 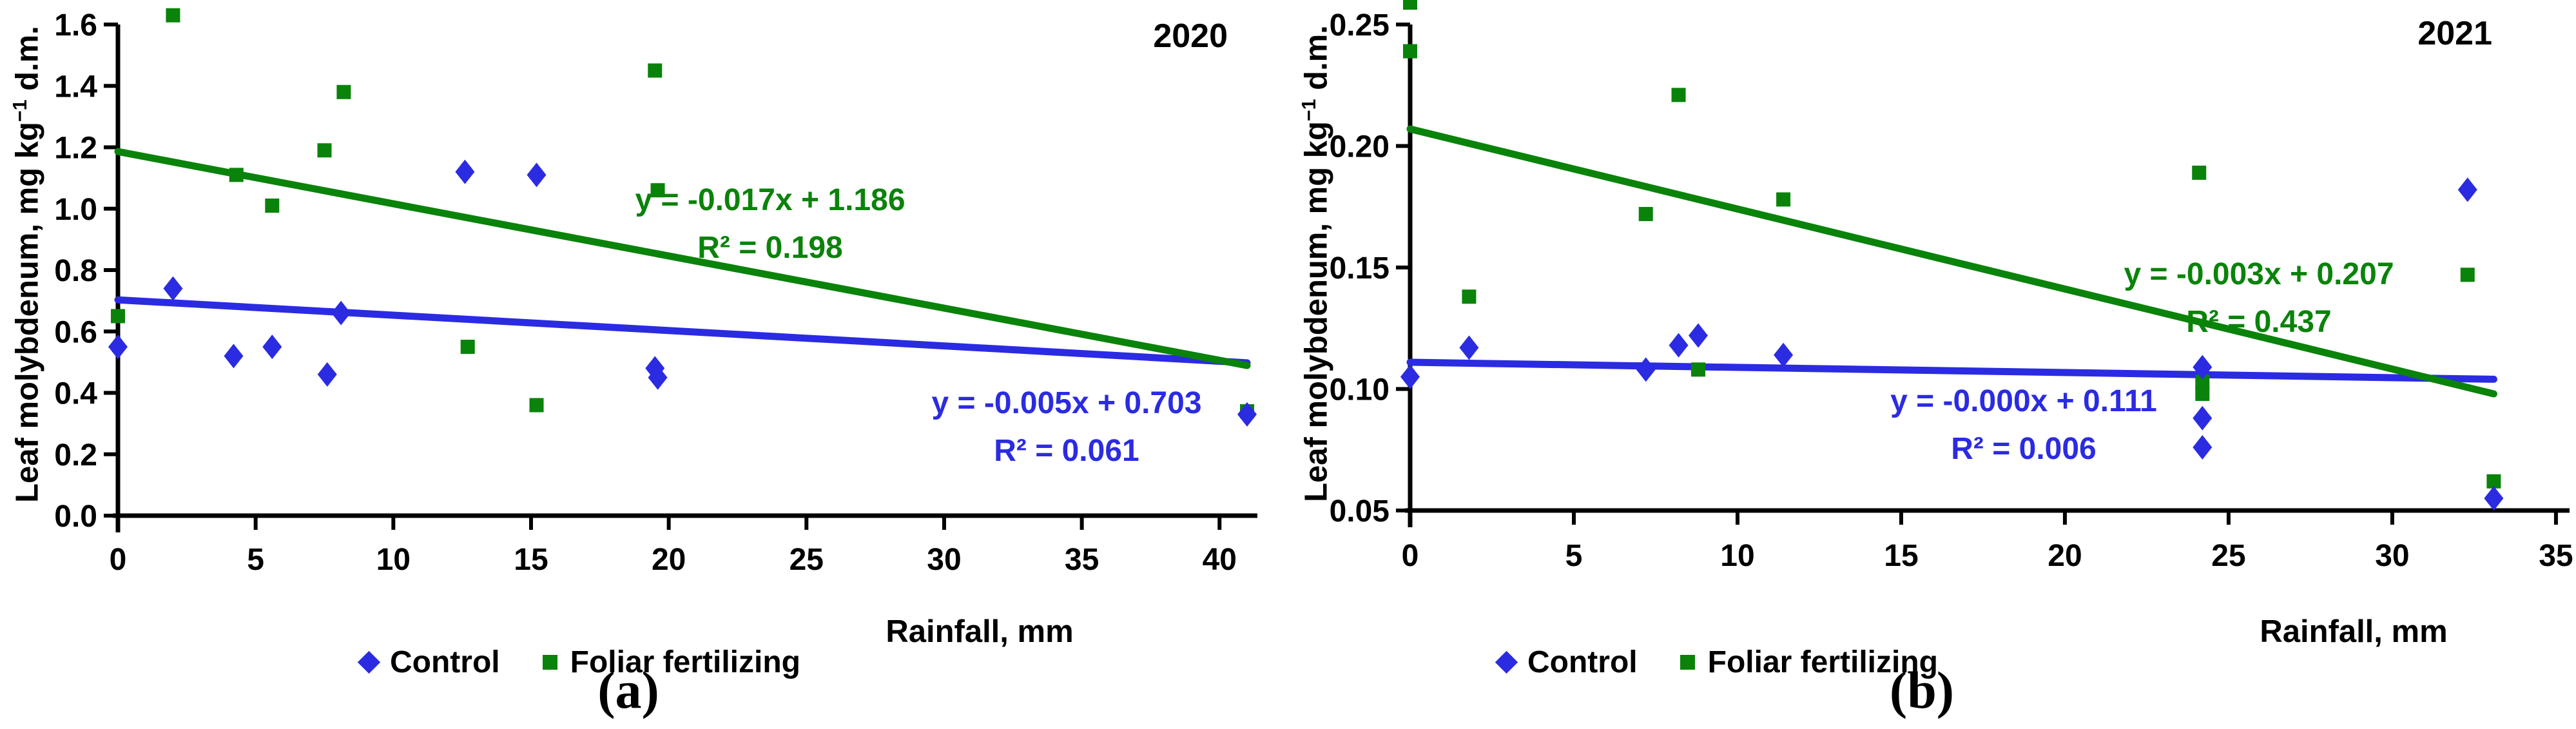 I want to click on x-tick-label: 40, so click(x=1220, y=560).